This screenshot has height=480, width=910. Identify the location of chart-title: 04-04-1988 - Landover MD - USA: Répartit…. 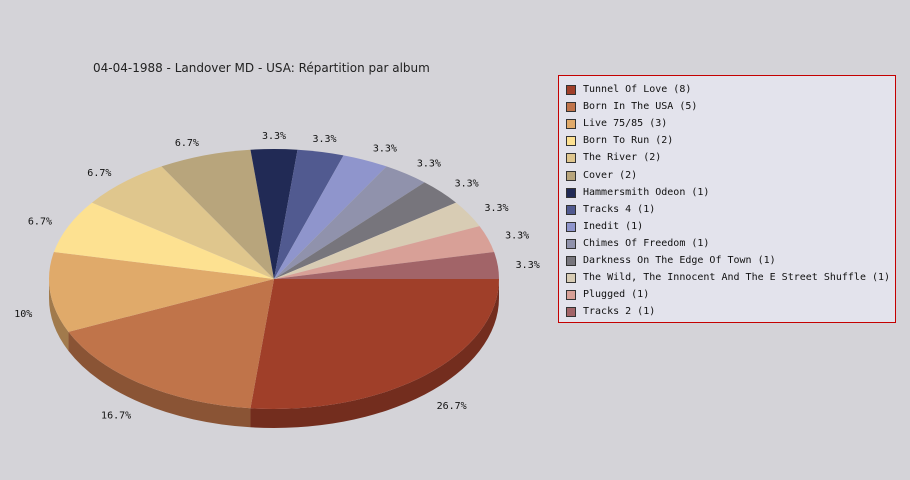
(261, 68).